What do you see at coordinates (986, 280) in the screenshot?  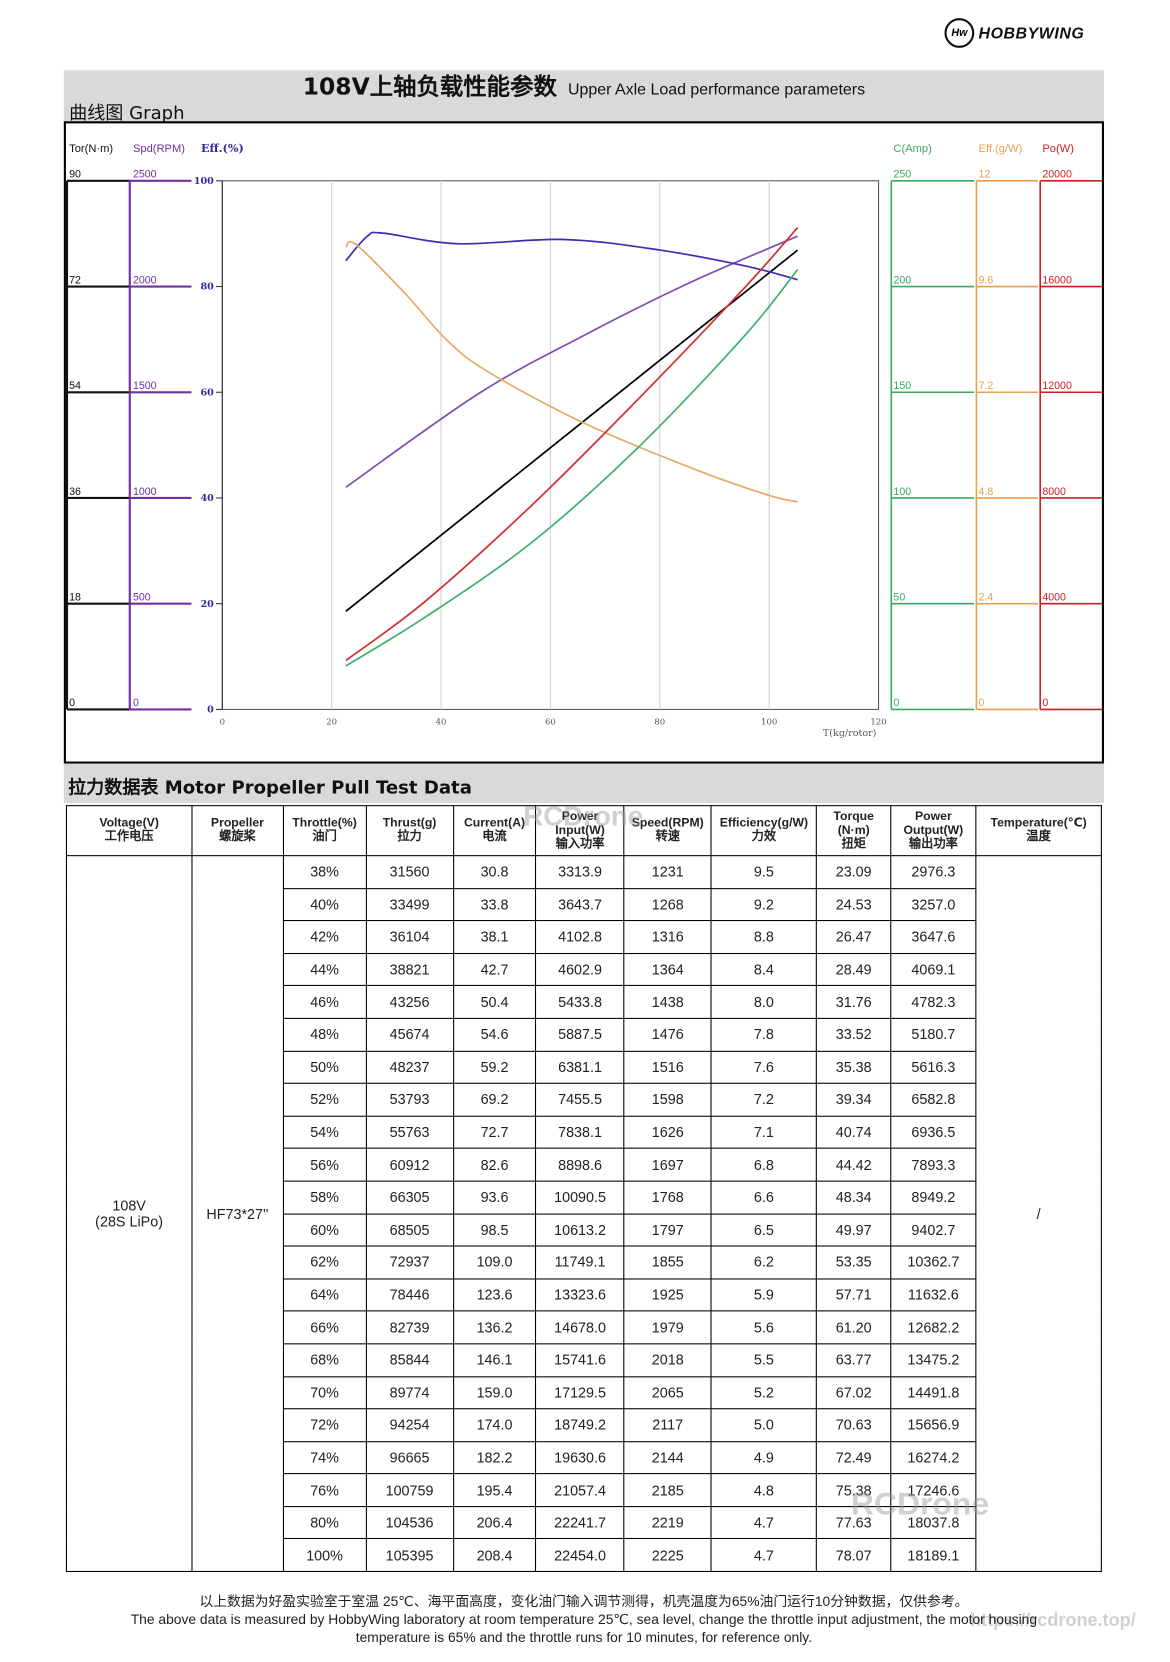 I see `axis-tick-label: 9.6` at bounding box center [986, 280].